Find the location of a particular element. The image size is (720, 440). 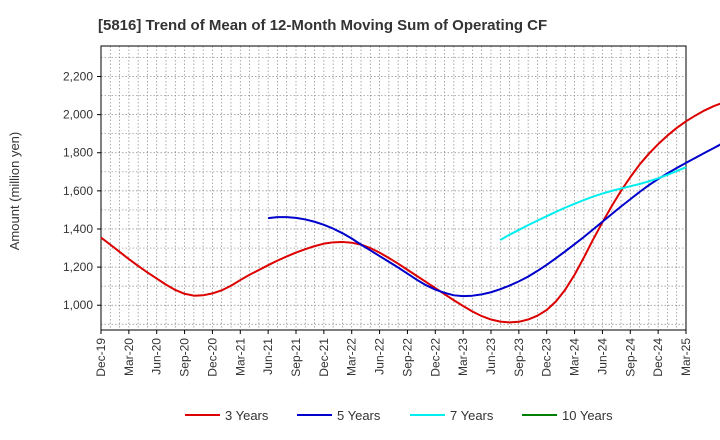

x-tick-label: Dec-20 is located at coordinates (212, 357).